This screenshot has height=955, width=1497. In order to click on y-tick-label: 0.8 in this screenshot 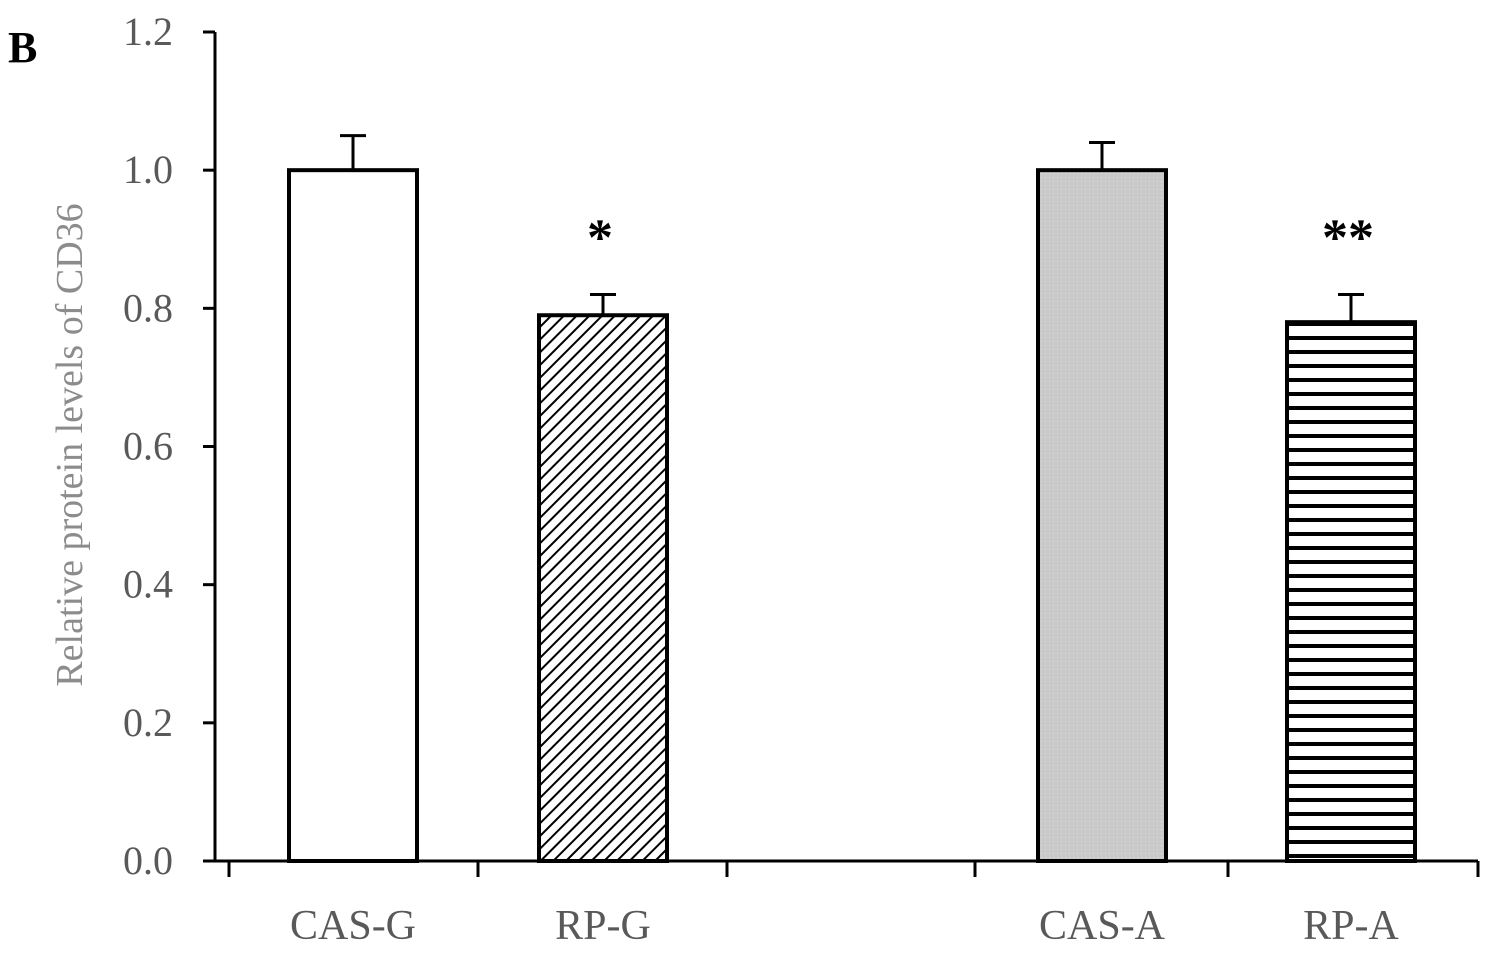, I will do `click(148, 307)`.